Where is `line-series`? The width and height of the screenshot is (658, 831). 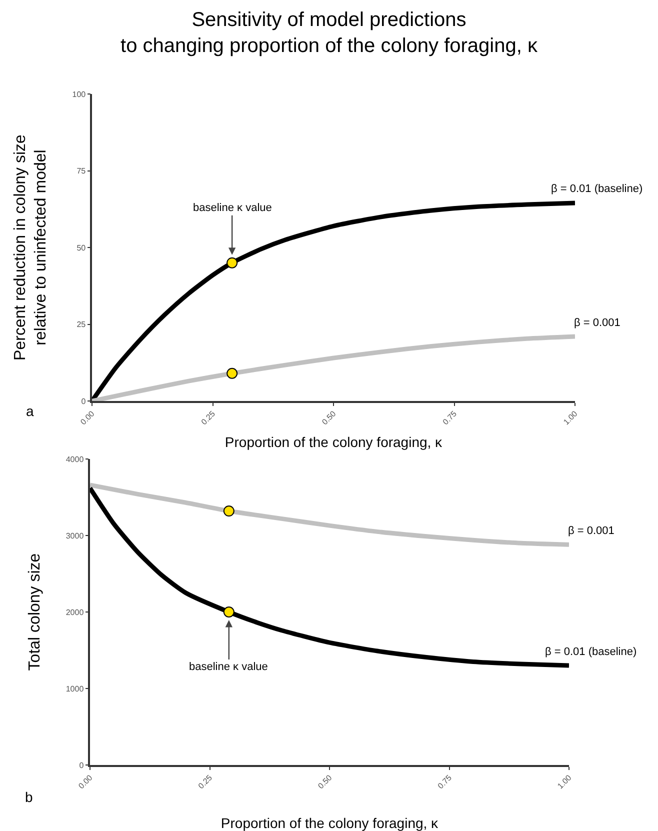
line-series is located at coordinates (329, 514).